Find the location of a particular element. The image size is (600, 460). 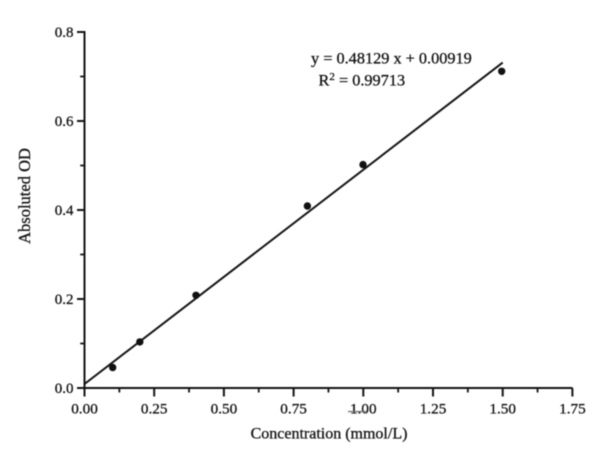

svg-text: 0.00 is located at coordinates (84, 408).